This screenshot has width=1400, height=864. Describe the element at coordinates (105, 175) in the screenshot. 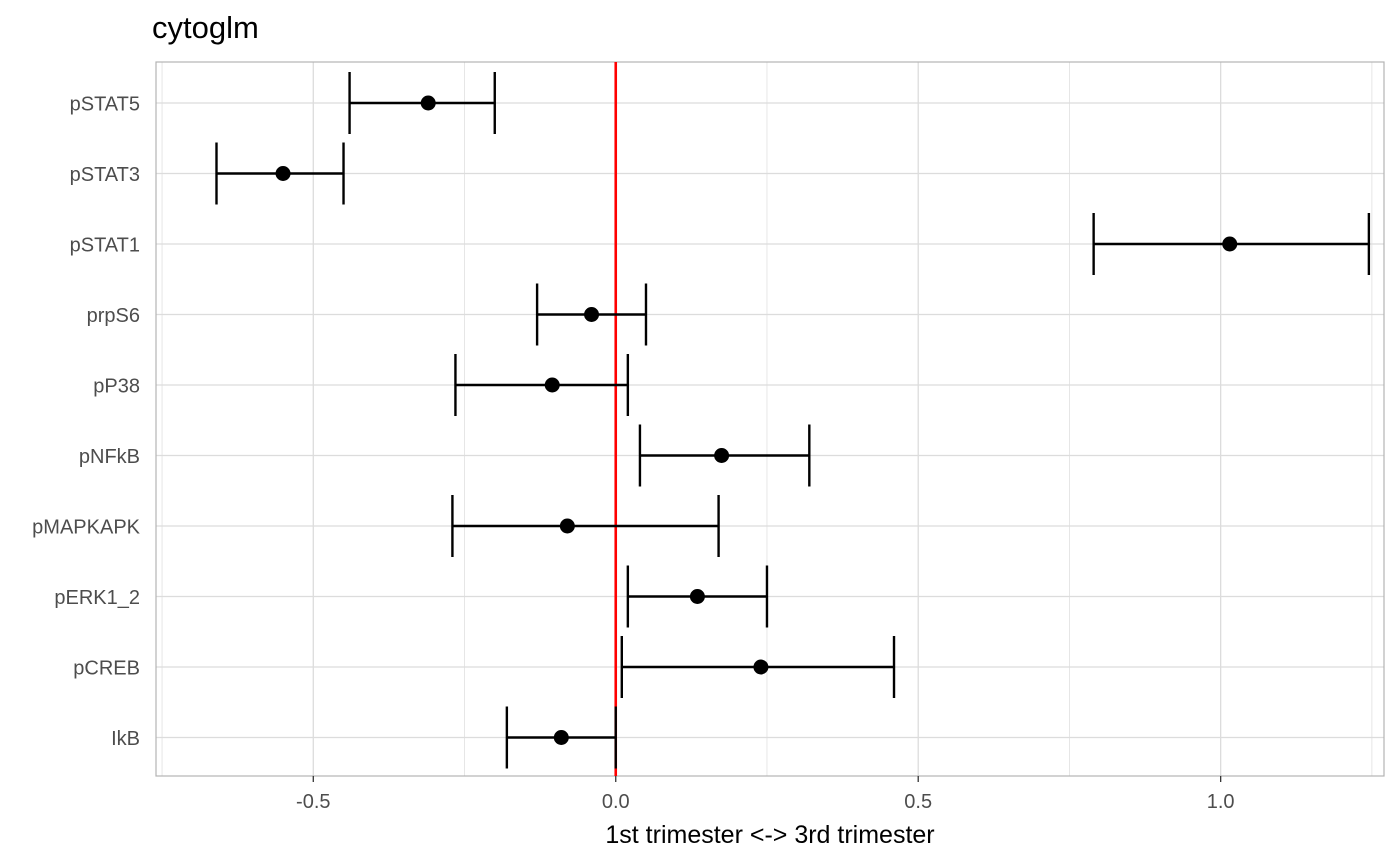

I see `y-tick-label: pSTAT3` at that location.